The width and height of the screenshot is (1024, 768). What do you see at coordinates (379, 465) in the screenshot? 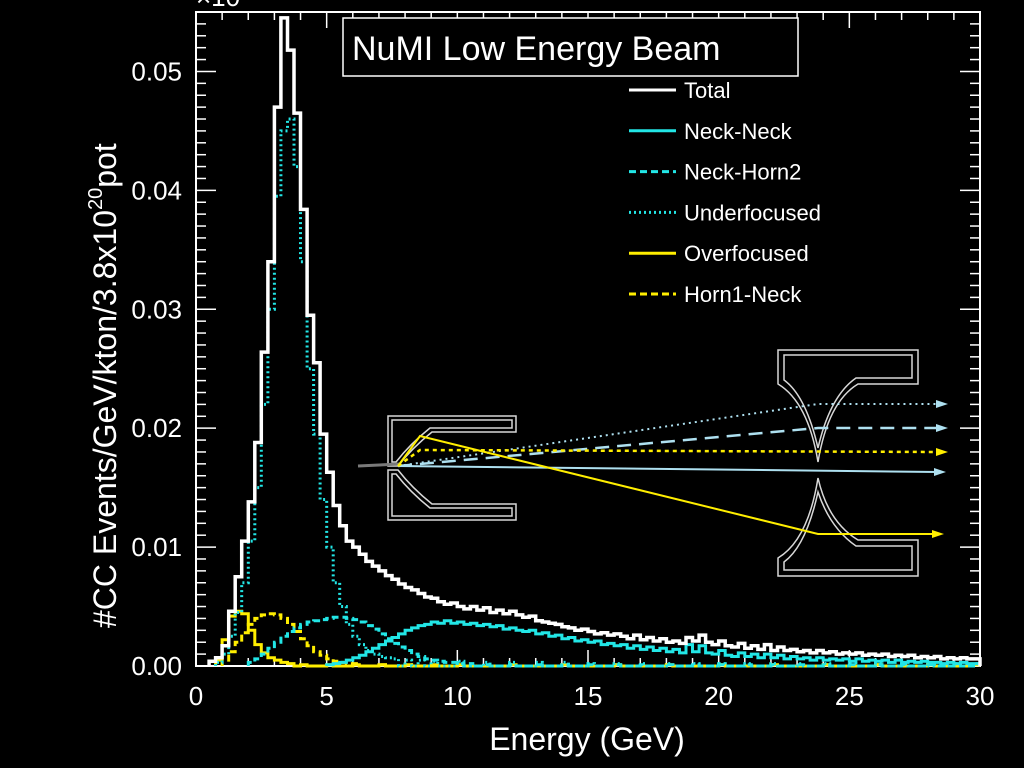
I see `upstream-beam-line` at bounding box center [379, 465].